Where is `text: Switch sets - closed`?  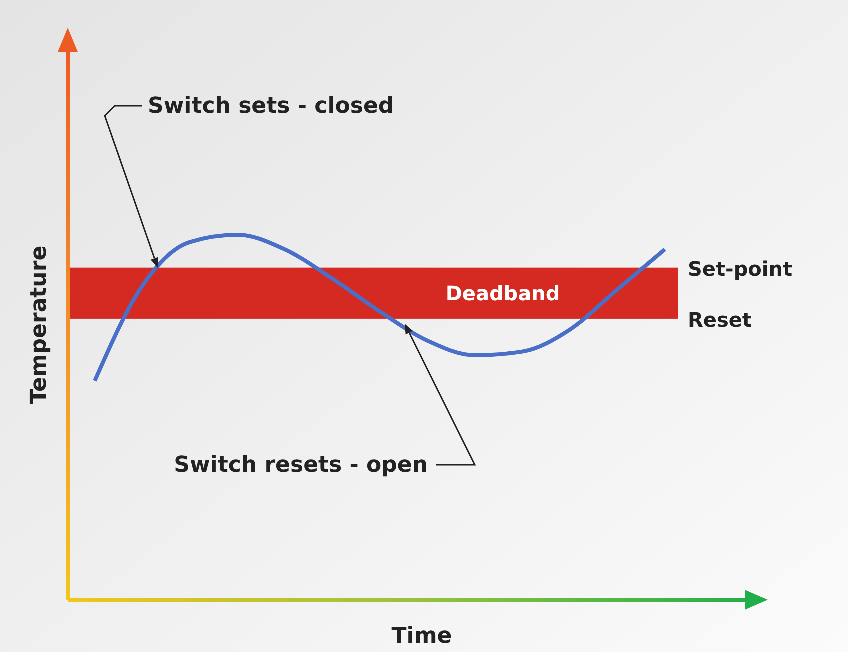 text: Switch sets - closed is located at coordinates (271, 106).